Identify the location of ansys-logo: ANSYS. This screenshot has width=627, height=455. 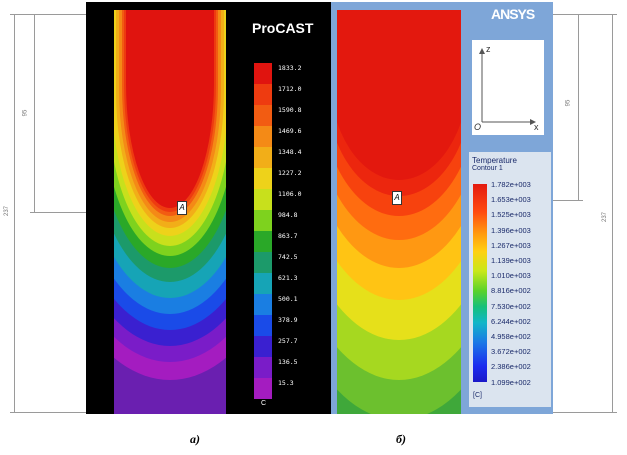
(513, 14).